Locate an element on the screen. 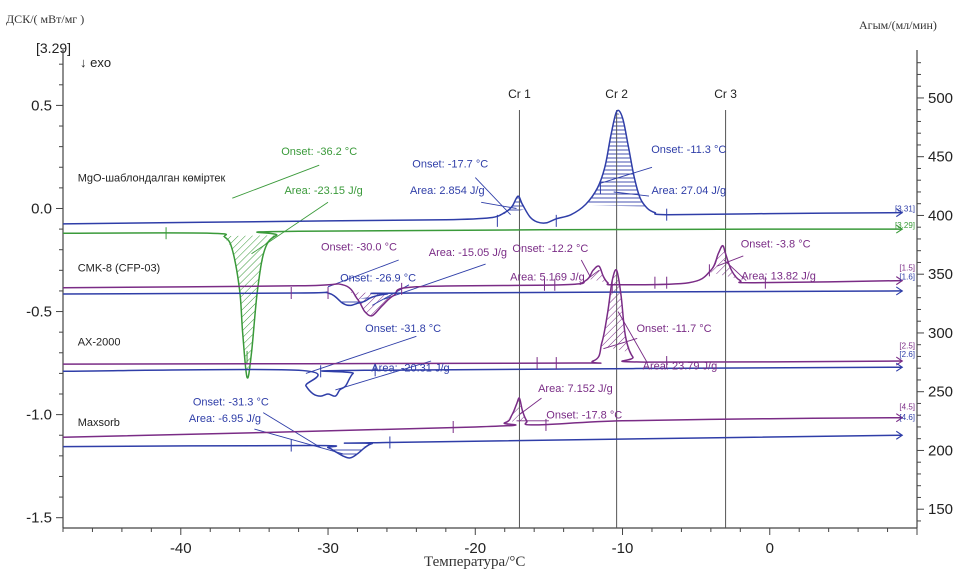 The width and height of the screenshot is (973, 574). segment-label: [2.6] is located at coordinates (907, 354).